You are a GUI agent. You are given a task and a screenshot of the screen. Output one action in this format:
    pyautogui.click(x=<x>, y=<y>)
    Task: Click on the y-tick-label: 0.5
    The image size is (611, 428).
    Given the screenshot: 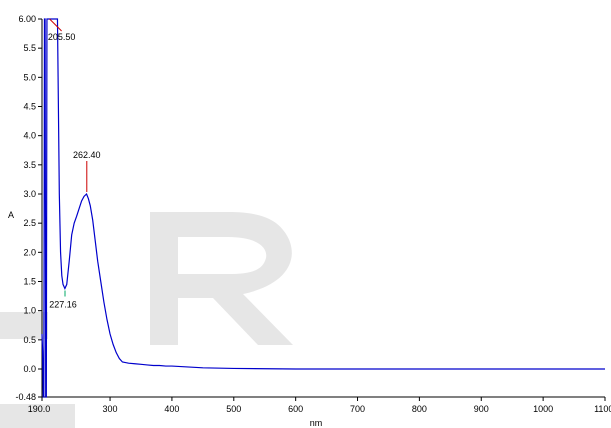 What is the action you would take?
    pyautogui.click(x=29, y=340)
    